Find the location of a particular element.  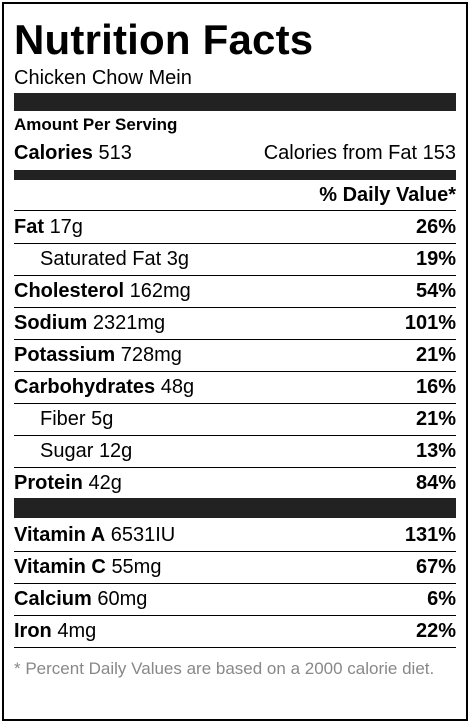

nutrient-amount: 17g is located at coordinates (66, 227).